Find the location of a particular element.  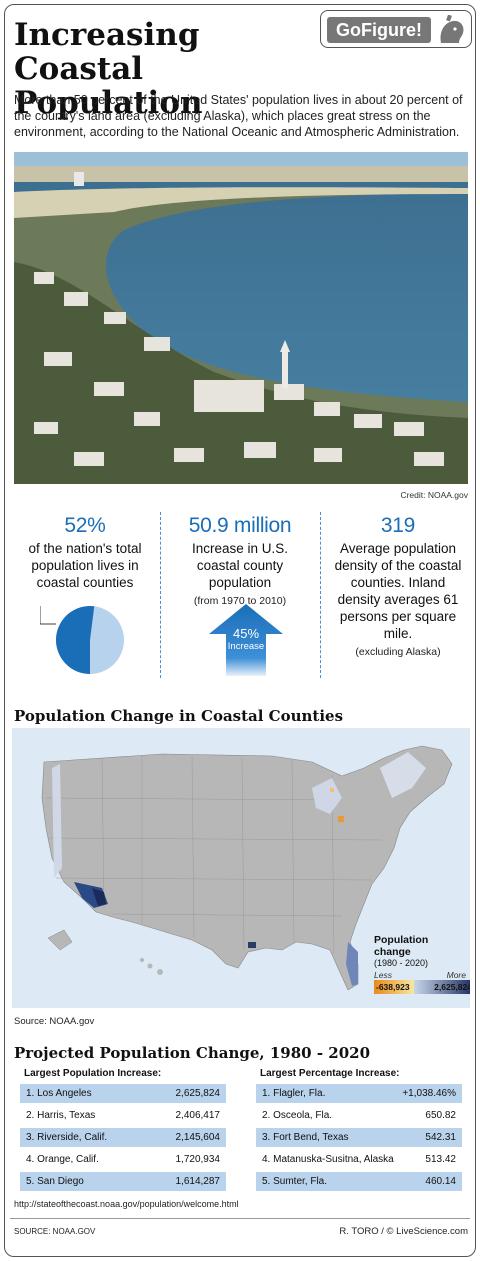

row-name: 2. Harris, Texas is located at coordinates (61, 1115).